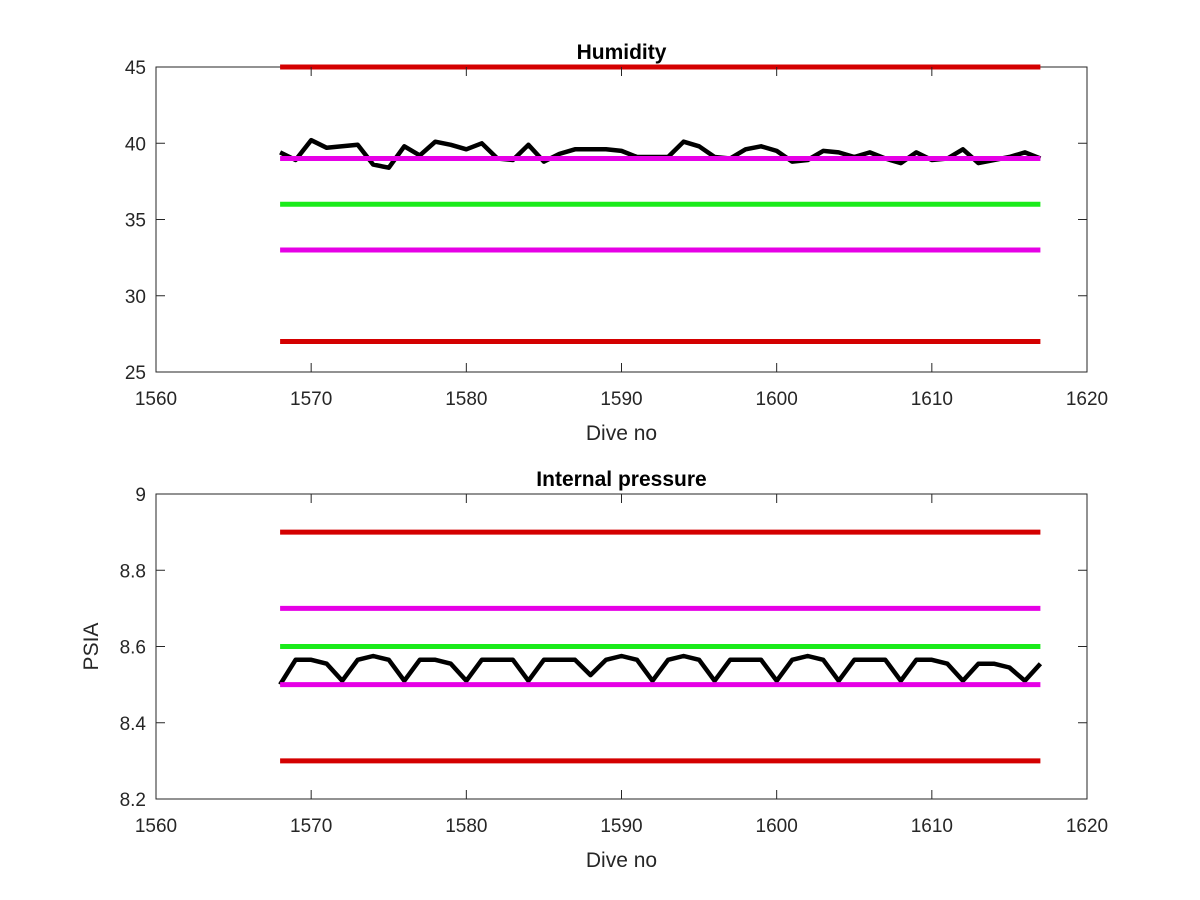 Image resolution: width=1200 pixels, height=900 pixels. Describe the element at coordinates (135, 297) in the screenshot. I see `humidity-y-tick-label: 30` at that location.